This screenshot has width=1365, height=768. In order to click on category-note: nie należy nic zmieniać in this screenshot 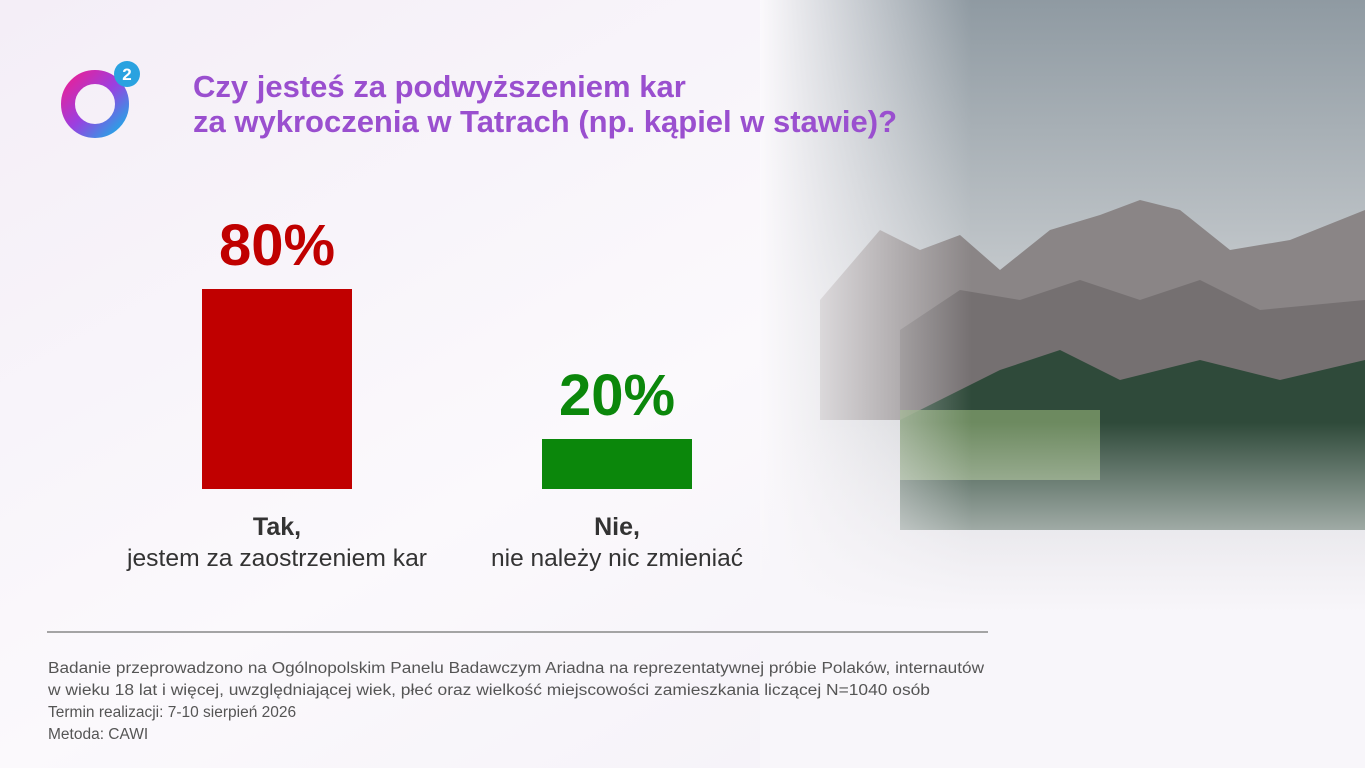, I will do `click(617, 558)`.